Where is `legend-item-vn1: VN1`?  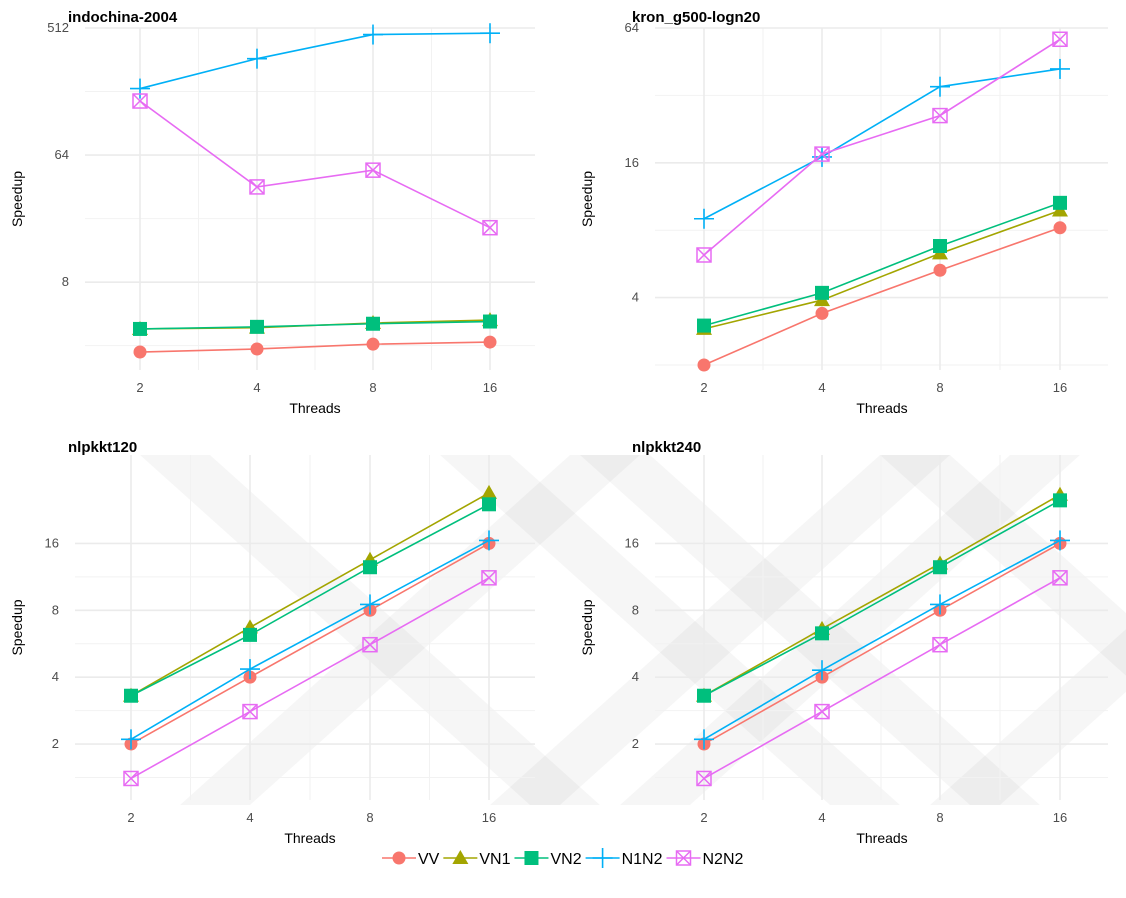
legend-item-vn1: VN1 is located at coordinates (477, 859).